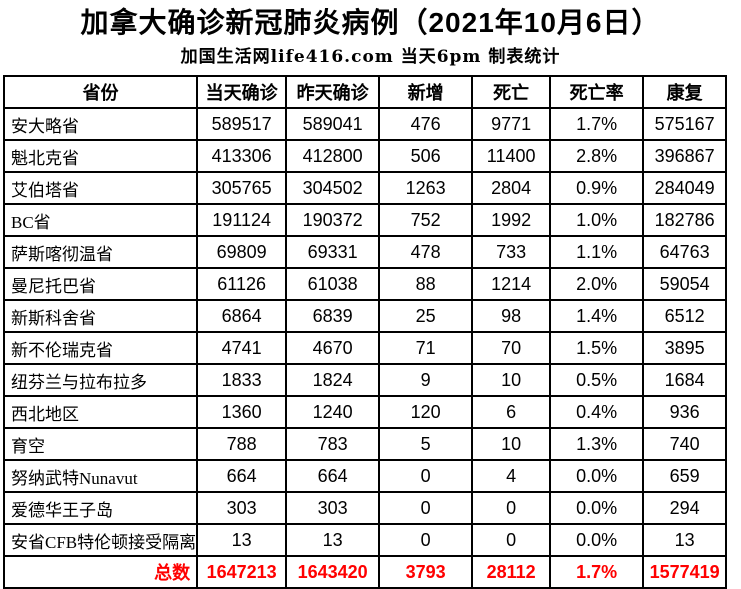 The width and height of the screenshot is (741, 589). Describe the element at coordinates (365, 284) in the screenshot. I see `table-row: 曼尼托巴省 61126 61038 88 1214 2.0% 59054` at that location.